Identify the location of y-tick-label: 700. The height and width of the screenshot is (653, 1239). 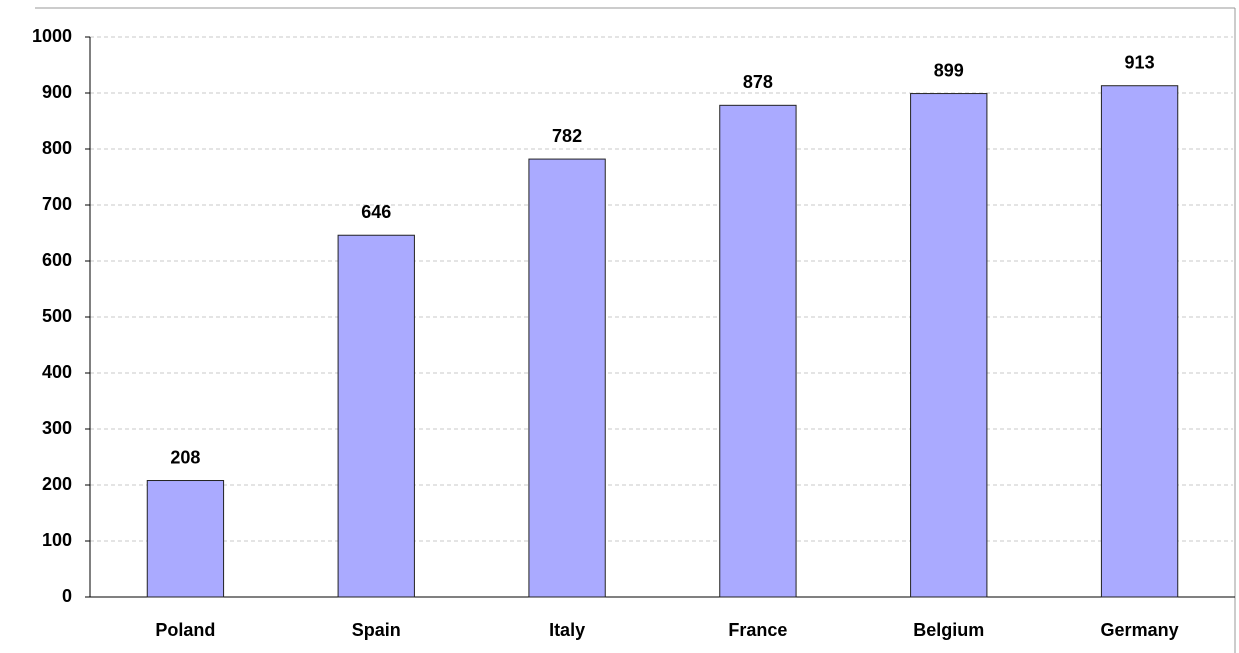
(57, 204).